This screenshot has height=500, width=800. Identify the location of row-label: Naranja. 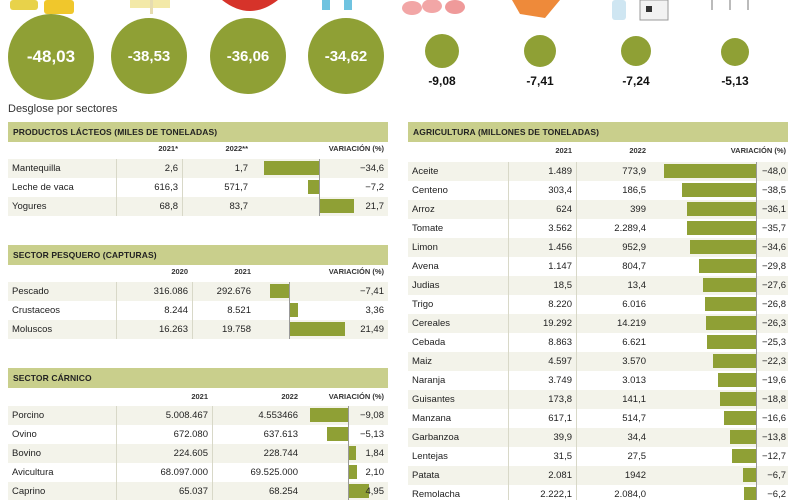
(429, 380).